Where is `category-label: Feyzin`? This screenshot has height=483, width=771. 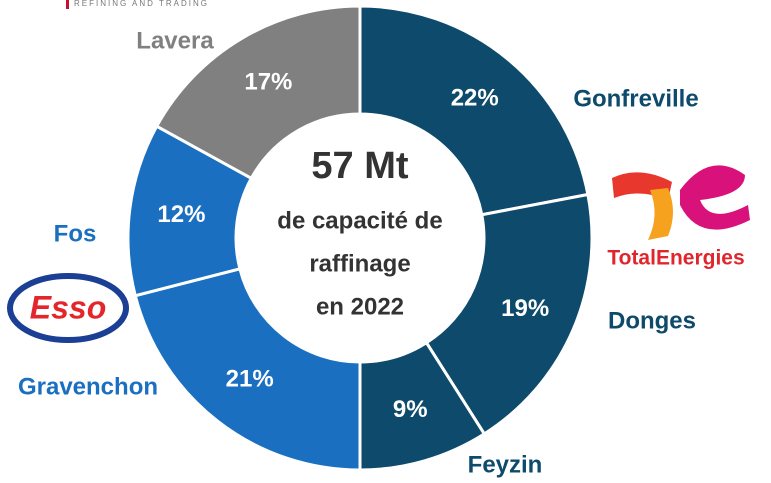 category-label: Feyzin is located at coordinates (505, 464).